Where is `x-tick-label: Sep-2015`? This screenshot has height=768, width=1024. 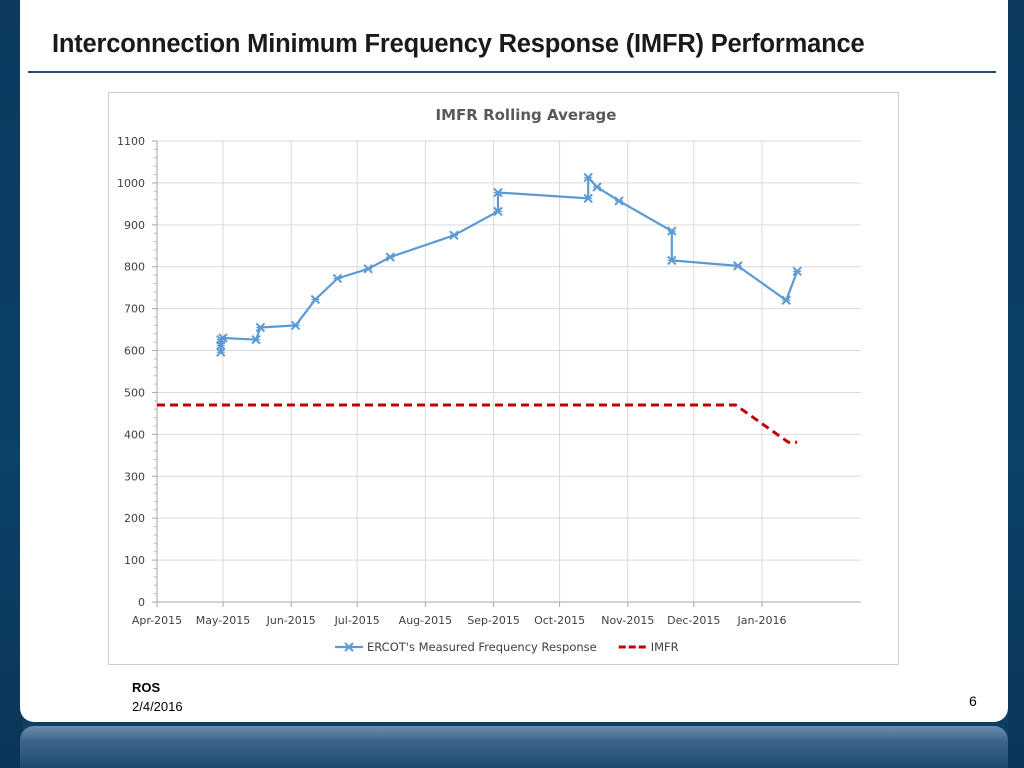
x-tick-label: Sep-2015 is located at coordinates (493, 620).